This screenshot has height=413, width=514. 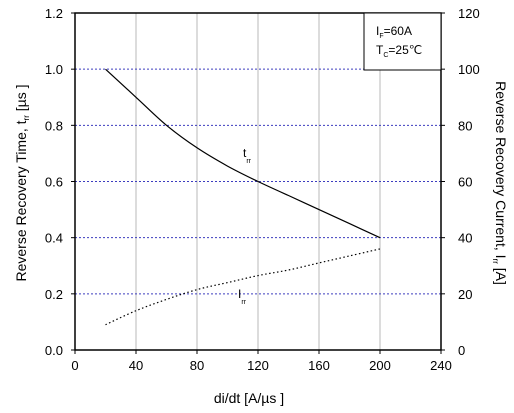 What do you see at coordinates (380, 365) in the screenshot?
I see `x-tick-label: 200` at bounding box center [380, 365].